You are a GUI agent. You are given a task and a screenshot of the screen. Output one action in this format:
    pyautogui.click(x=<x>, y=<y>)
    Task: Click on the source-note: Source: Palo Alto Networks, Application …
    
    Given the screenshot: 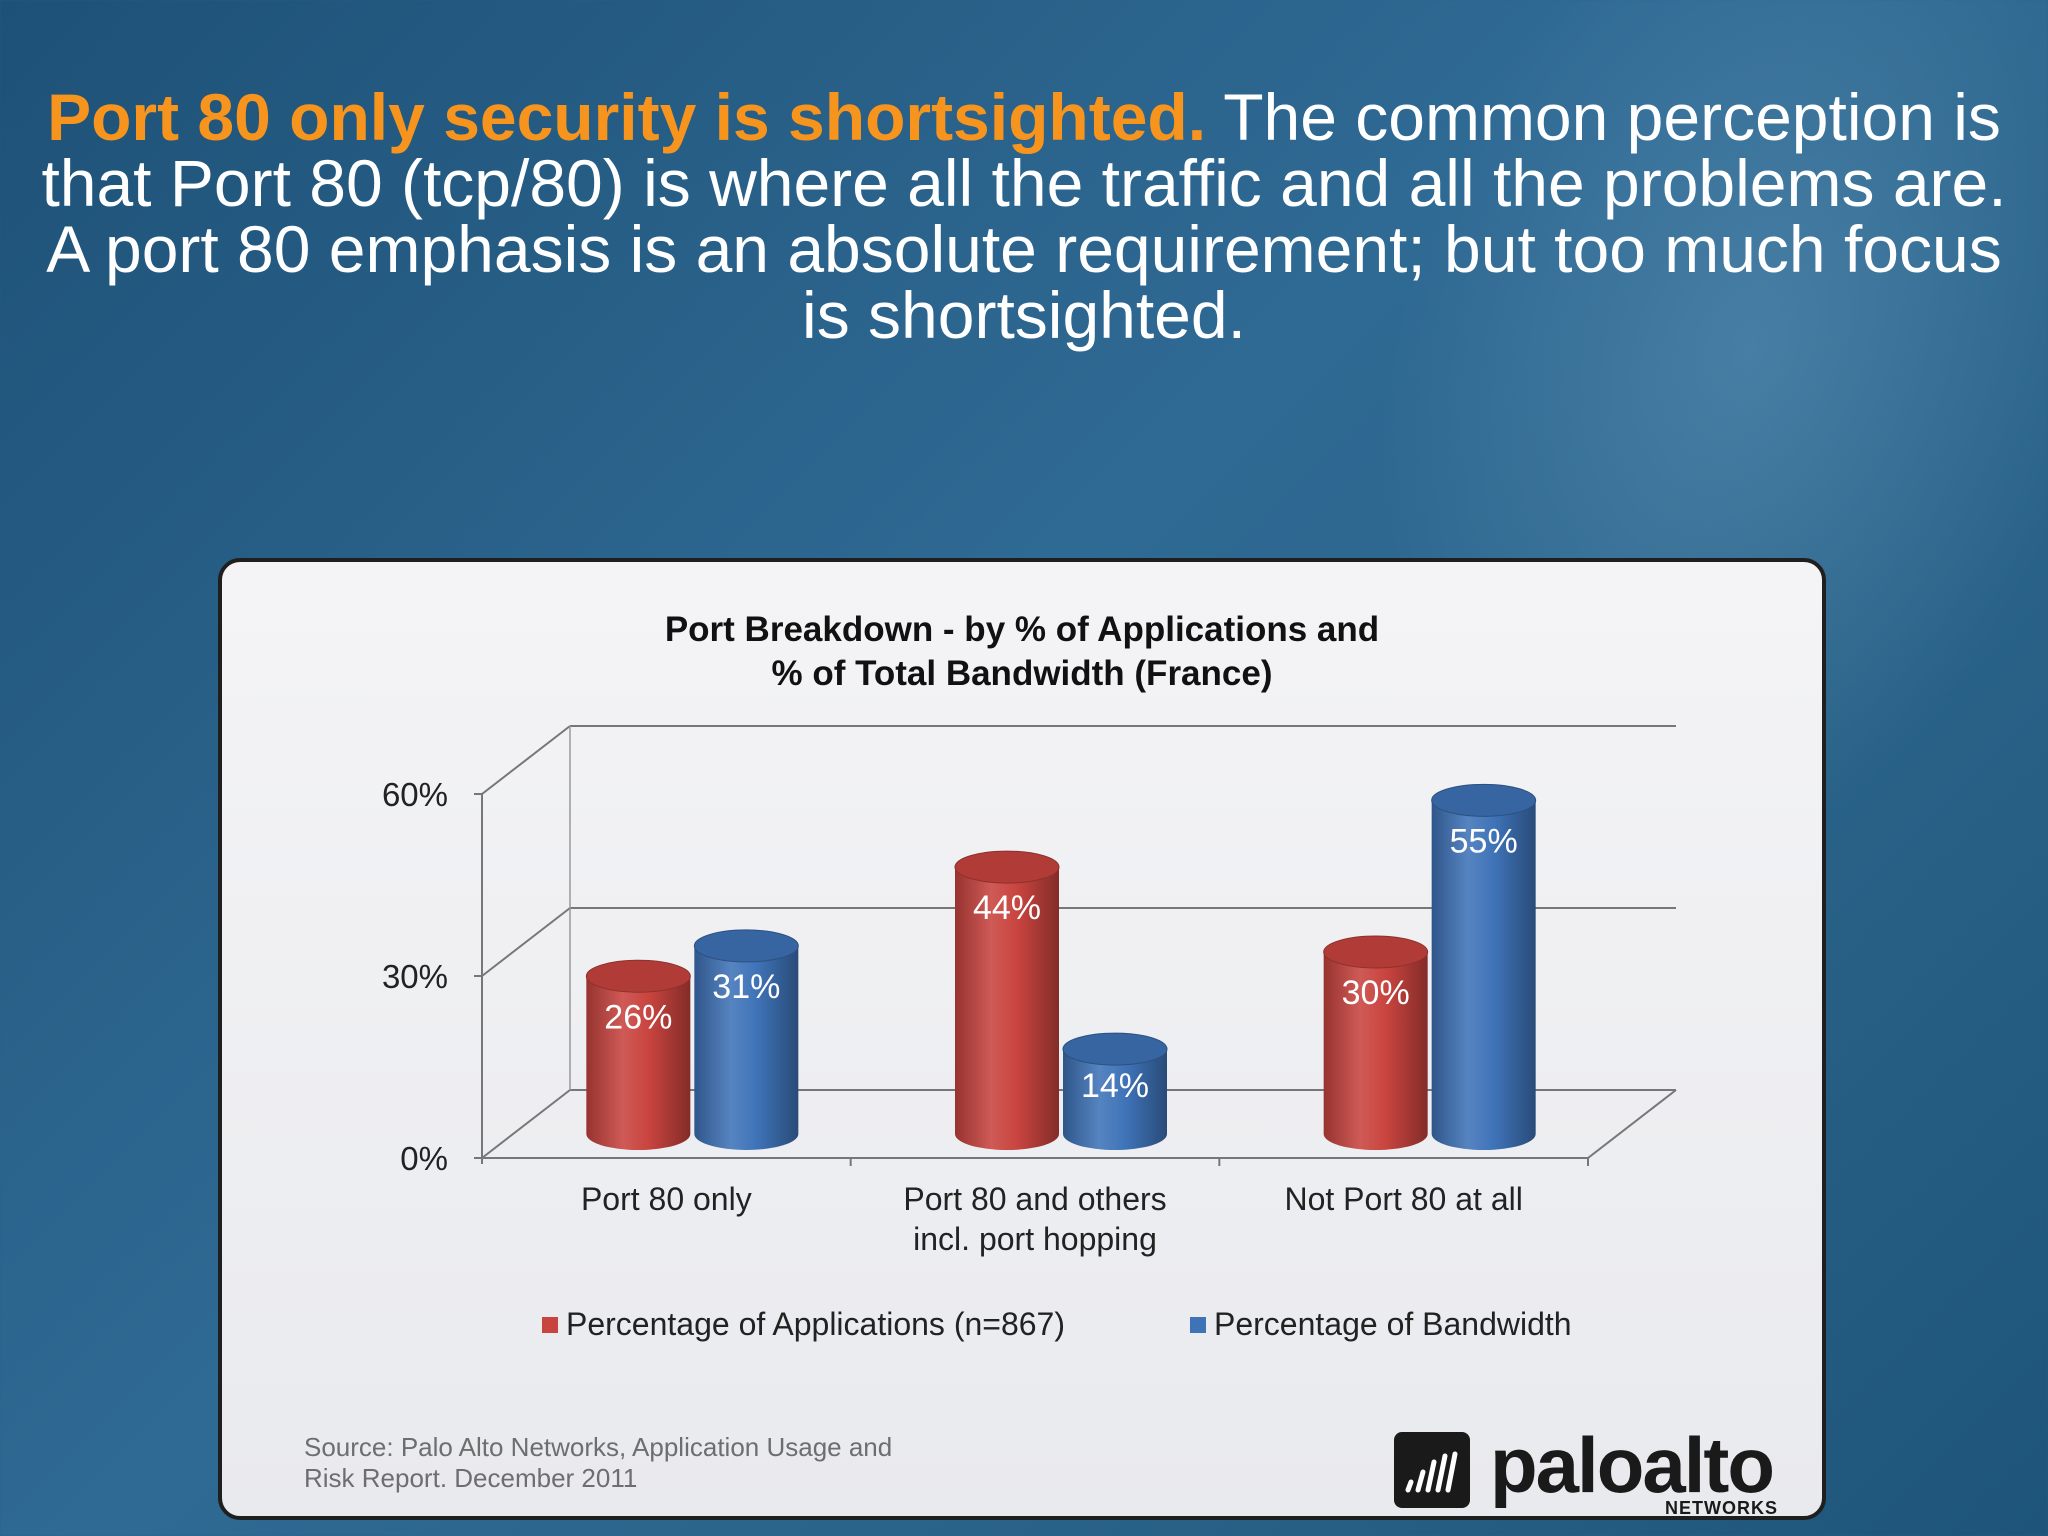 What is the action you would take?
    pyautogui.click(x=654, y=1463)
    